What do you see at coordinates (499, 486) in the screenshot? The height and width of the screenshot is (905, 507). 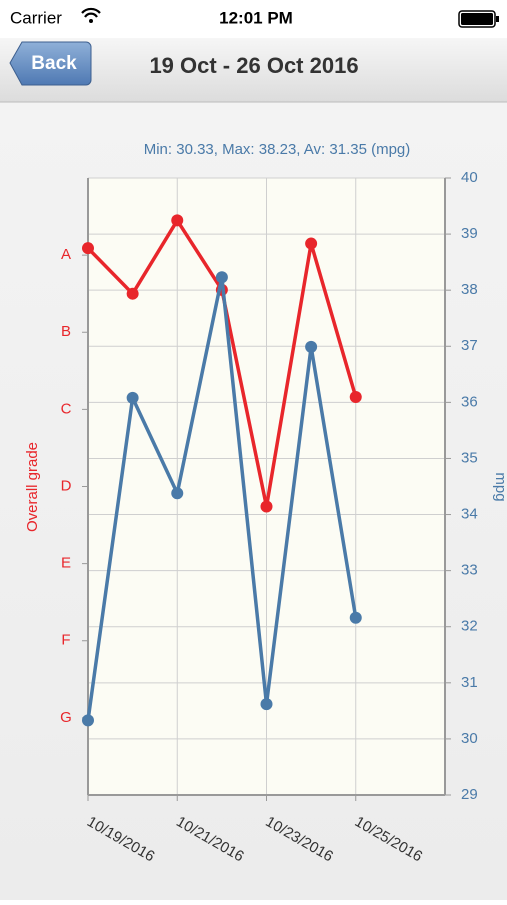 I see `y2-axis-label: mpg` at bounding box center [499, 486].